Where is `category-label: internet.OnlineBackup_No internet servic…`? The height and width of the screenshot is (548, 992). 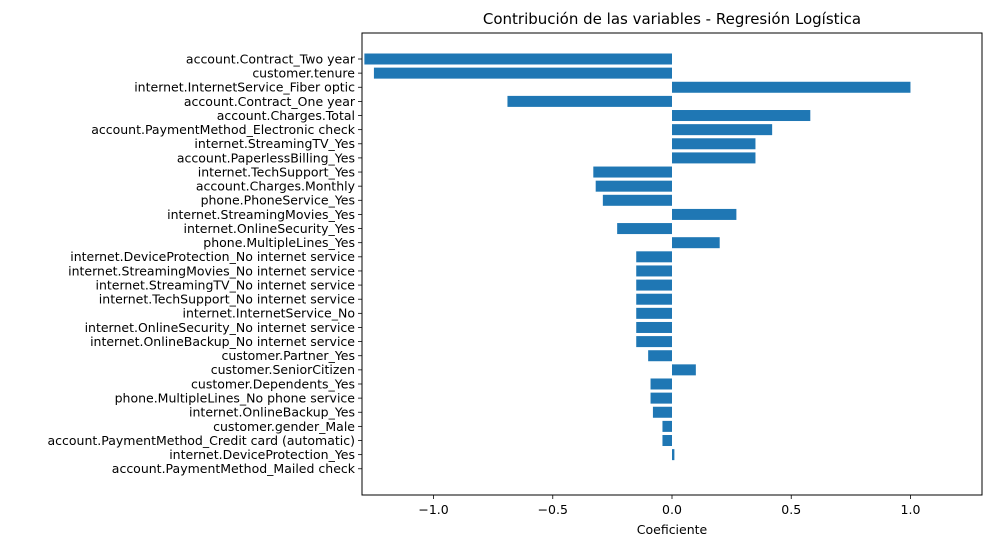 category-label: internet.OnlineBackup_No internet servic… is located at coordinates (222, 341).